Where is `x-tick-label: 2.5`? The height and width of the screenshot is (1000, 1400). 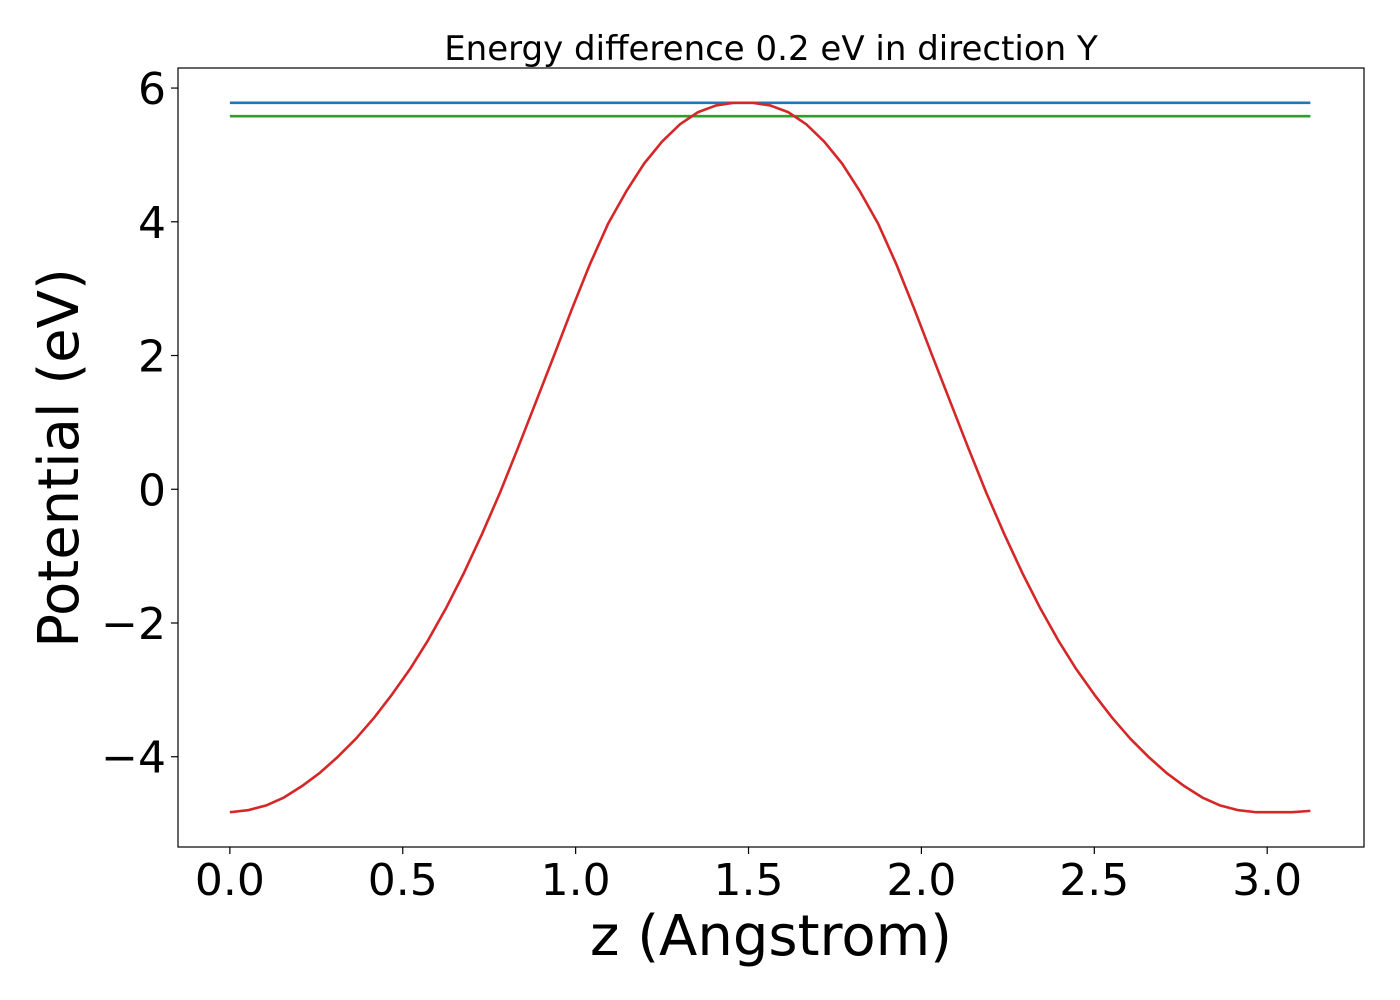 x-tick-label: 2.5 is located at coordinates (1094, 880).